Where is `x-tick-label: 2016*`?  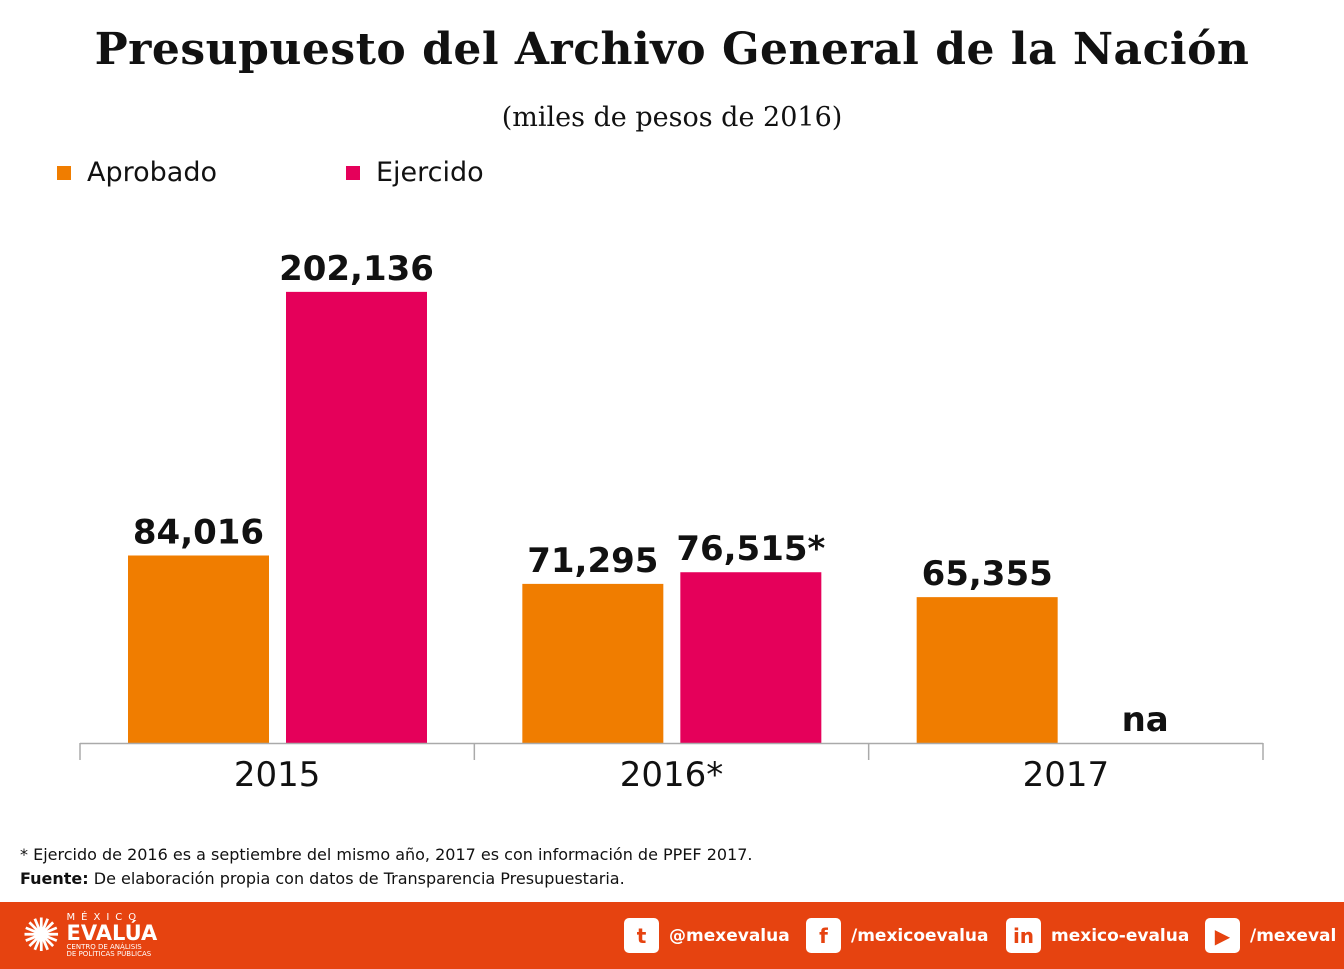
x-tick-label: 2016* is located at coordinates (672, 775).